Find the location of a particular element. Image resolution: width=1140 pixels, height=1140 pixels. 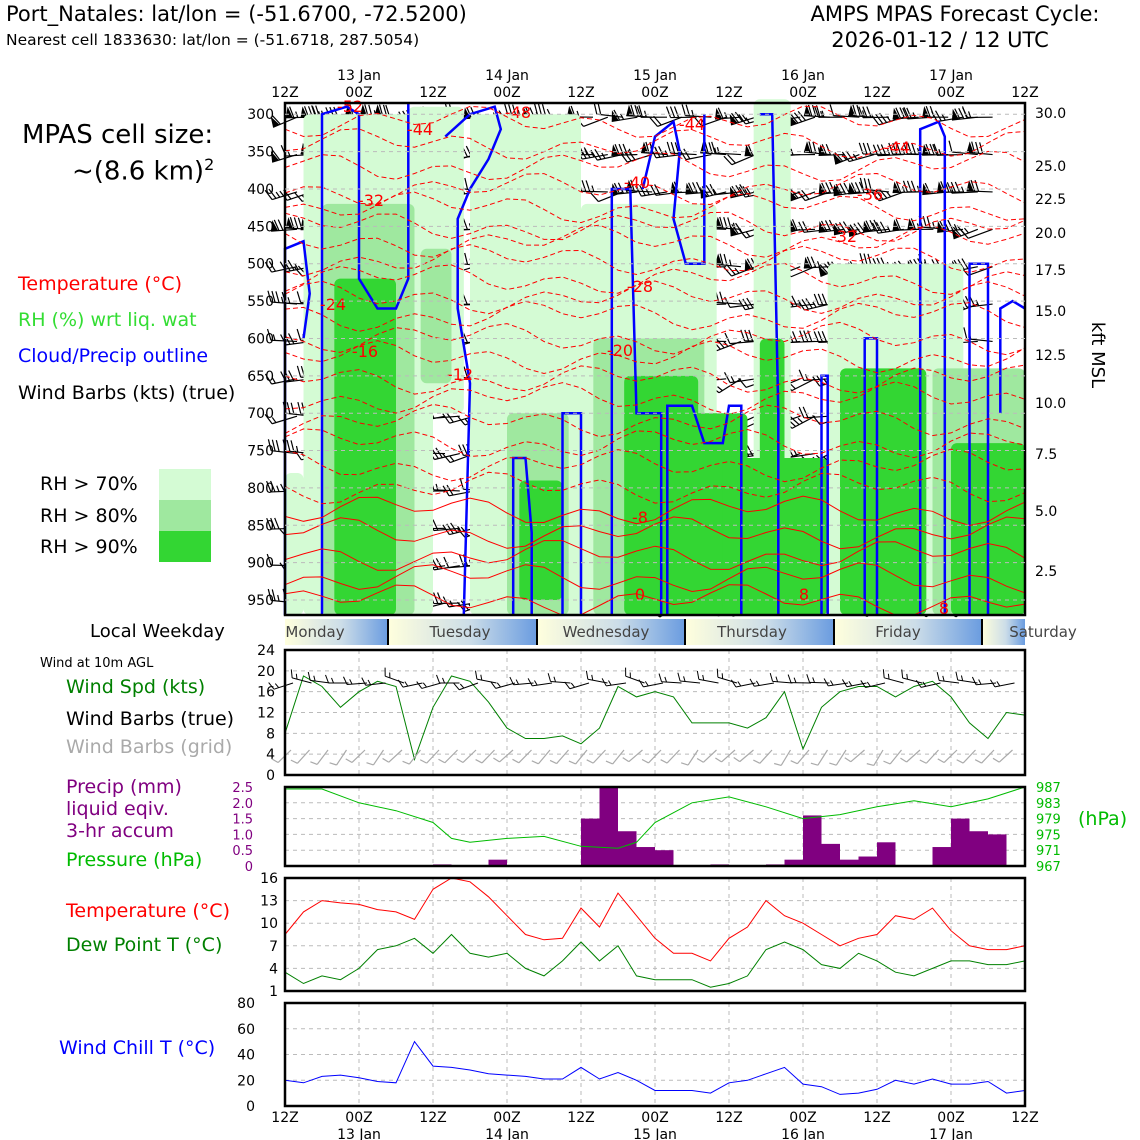

wind-barb is located at coordinates (728, 223).